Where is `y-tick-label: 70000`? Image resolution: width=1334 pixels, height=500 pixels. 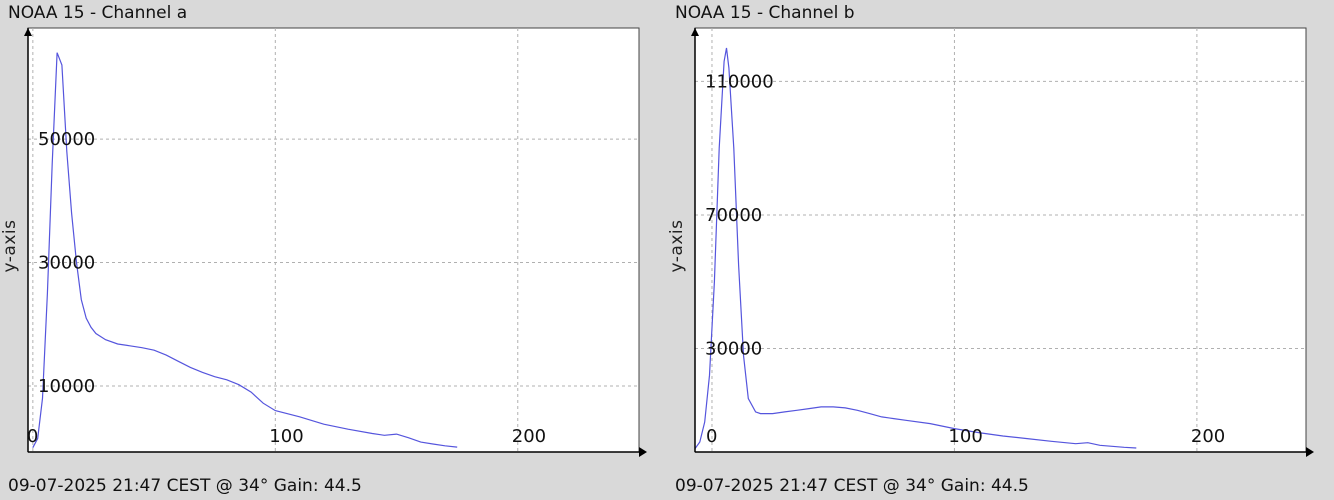 y-tick-label: 70000 is located at coordinates (733, 215).